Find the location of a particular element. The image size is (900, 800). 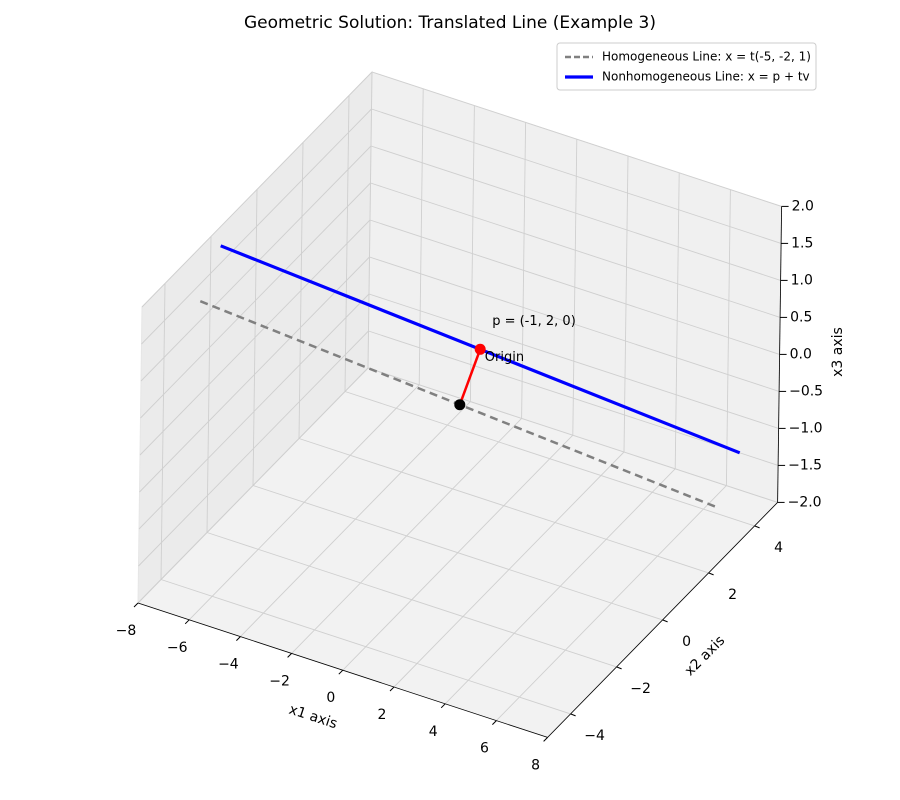

x-axis-line is located at coordinates (342, 670).